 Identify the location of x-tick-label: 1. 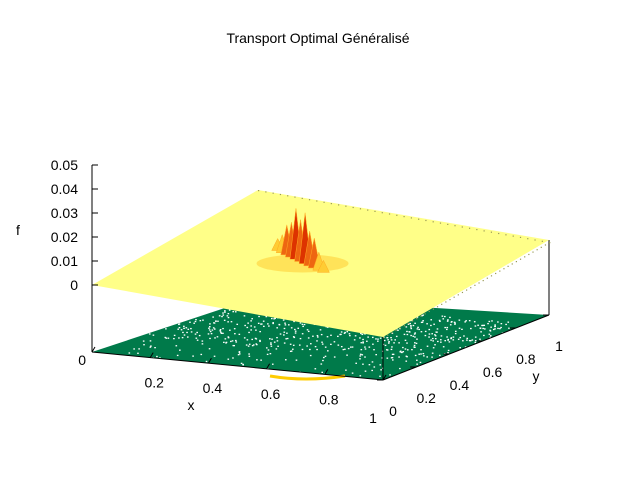
(373, 418).